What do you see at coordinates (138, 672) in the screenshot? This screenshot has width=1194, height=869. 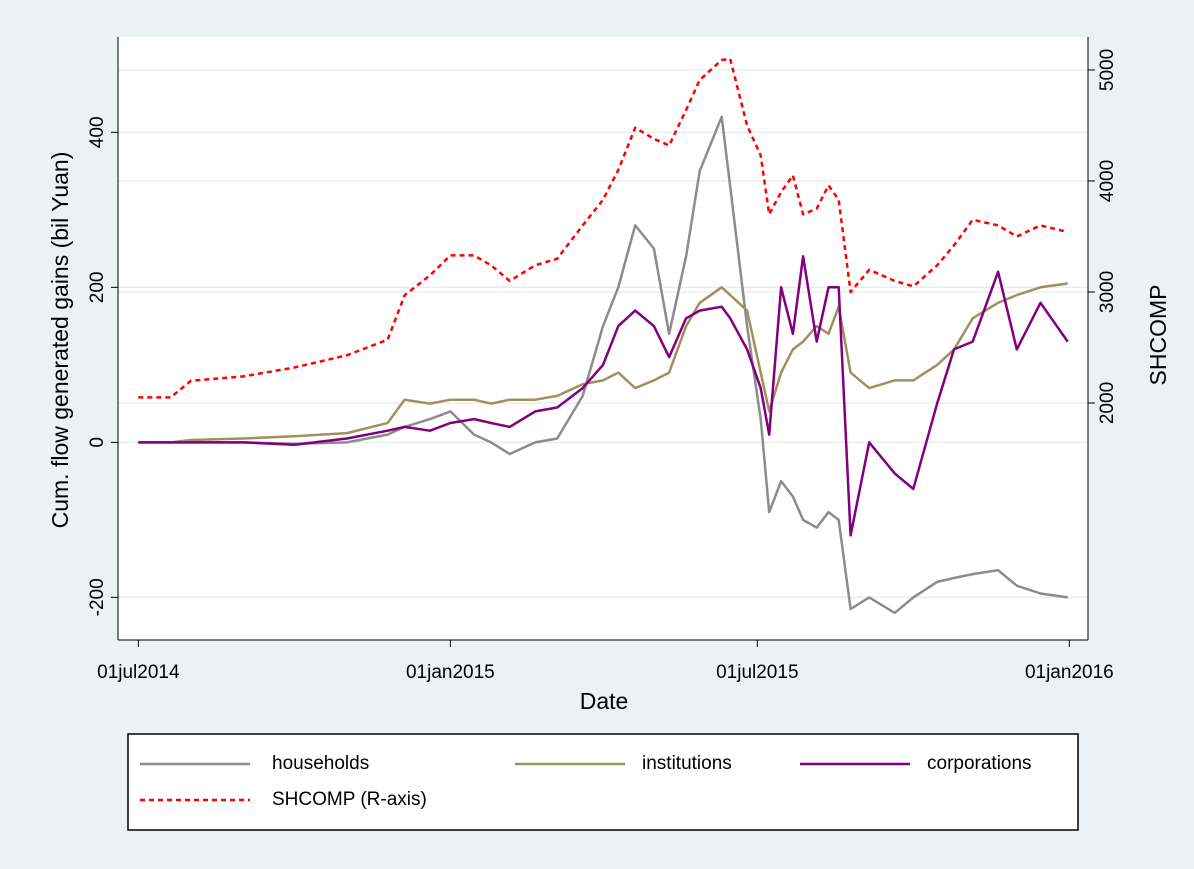 I see `x-tick-label: 01jul2014` at bounding box center [138, 672].